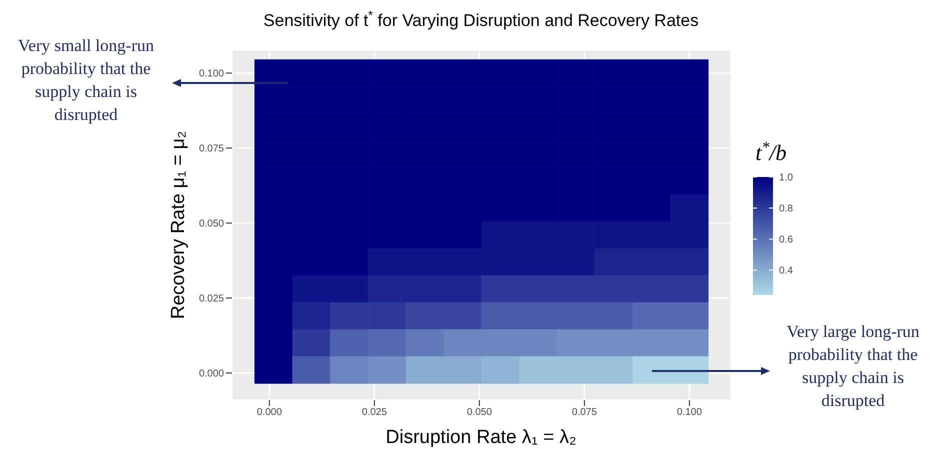 The height and width of the screenshot is (449, 938). I want to click on text: Very small long-run probability that the supply chain is disrupted, so click(86, 80).